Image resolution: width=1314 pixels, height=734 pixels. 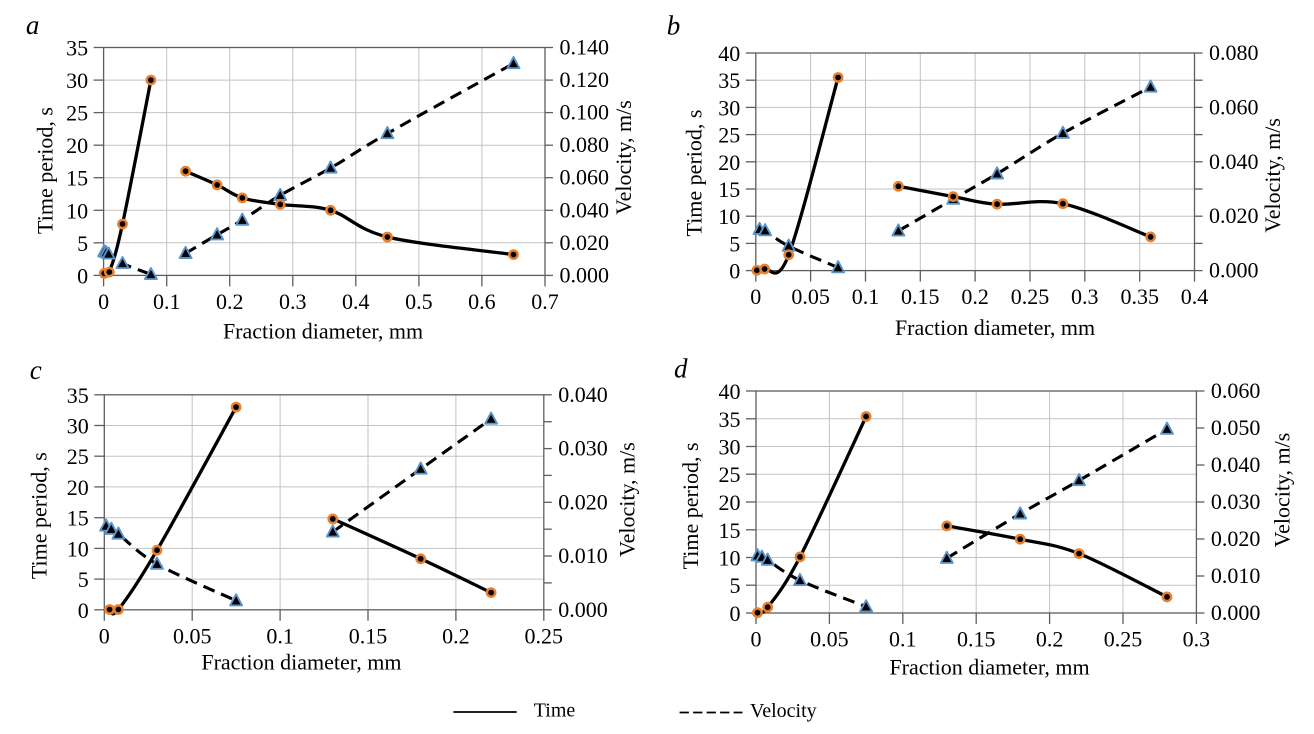 What do you see at coordinates (585, 47) in the screenshot?
I see `svg-text: 0.140` at bounding box center [585, 47].